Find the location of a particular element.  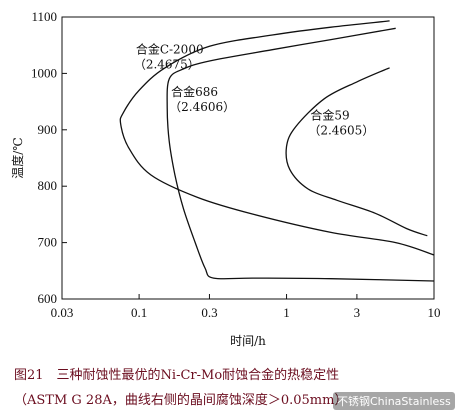

y-axis: 600 700 800 900 1000 1100 is located at coordinates (49, 157).